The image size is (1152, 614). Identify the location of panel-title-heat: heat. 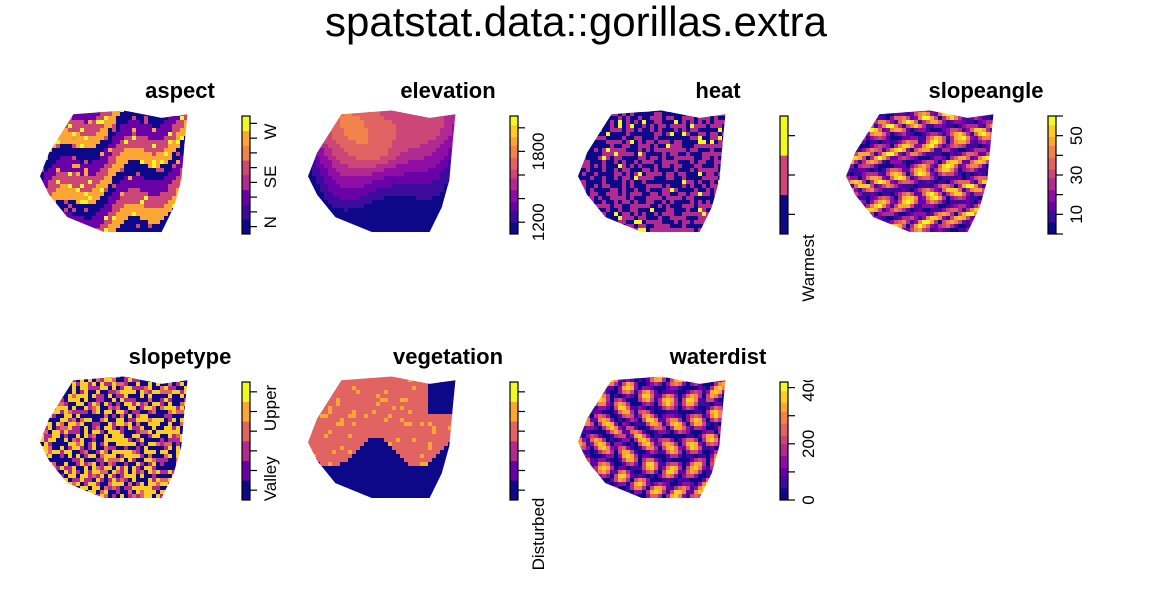
(718, 91).